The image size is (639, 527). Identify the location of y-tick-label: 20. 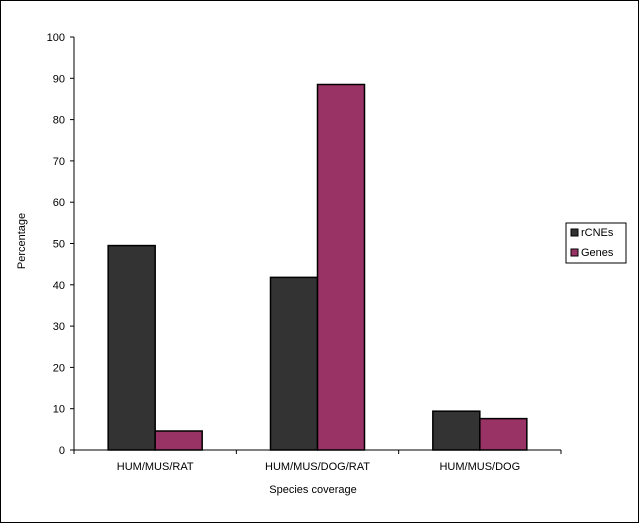
(59, 368).